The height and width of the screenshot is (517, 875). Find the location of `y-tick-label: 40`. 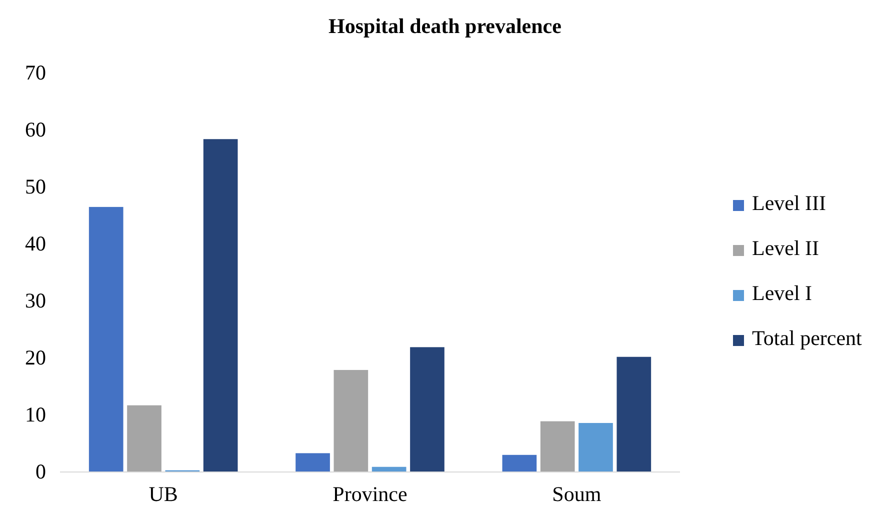

y-tick-label: 40 is located at coordinates (35, 244).